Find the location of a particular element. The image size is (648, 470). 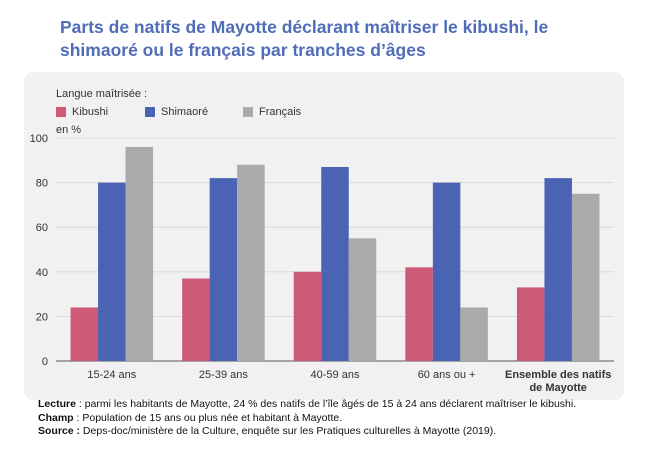

x-tick-label: 15-24 ans is located at coordinates (111, 375).